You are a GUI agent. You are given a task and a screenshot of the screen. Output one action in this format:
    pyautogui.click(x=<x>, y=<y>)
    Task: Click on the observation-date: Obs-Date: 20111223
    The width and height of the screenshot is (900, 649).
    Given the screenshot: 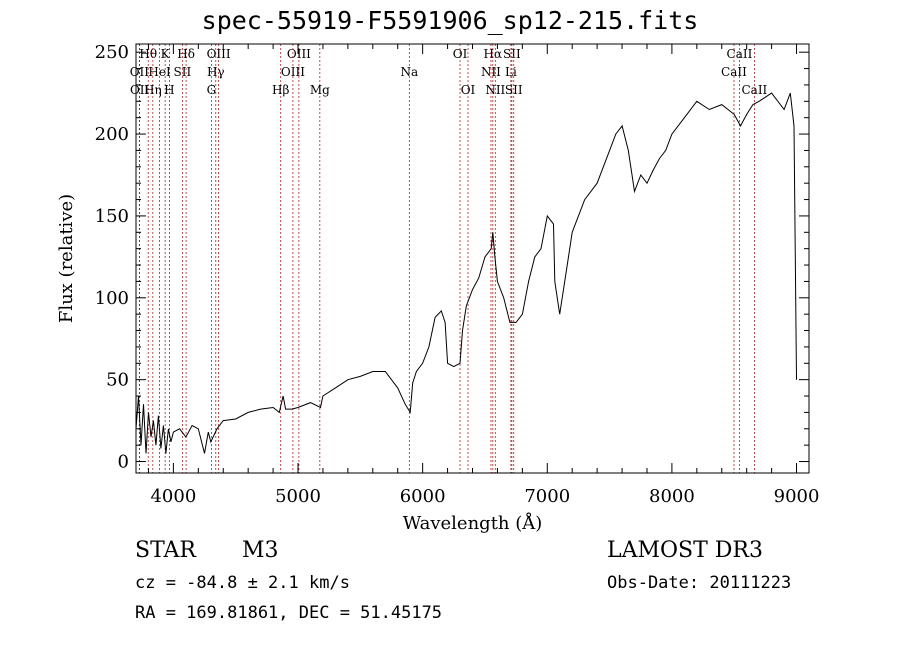 What is the action you would take?
    pyautogui.click(x=699, y=583)
    